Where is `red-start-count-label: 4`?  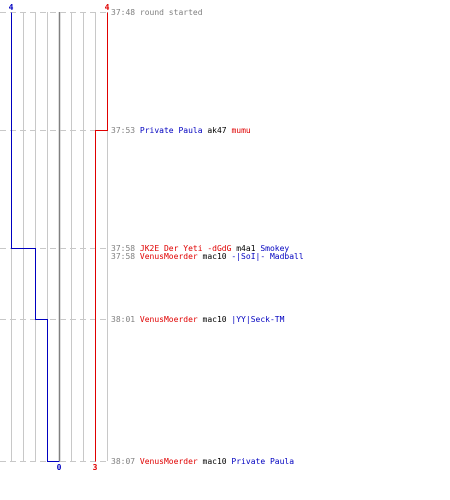
red-start-count-label: 4 is located at coordinates (107, 7).